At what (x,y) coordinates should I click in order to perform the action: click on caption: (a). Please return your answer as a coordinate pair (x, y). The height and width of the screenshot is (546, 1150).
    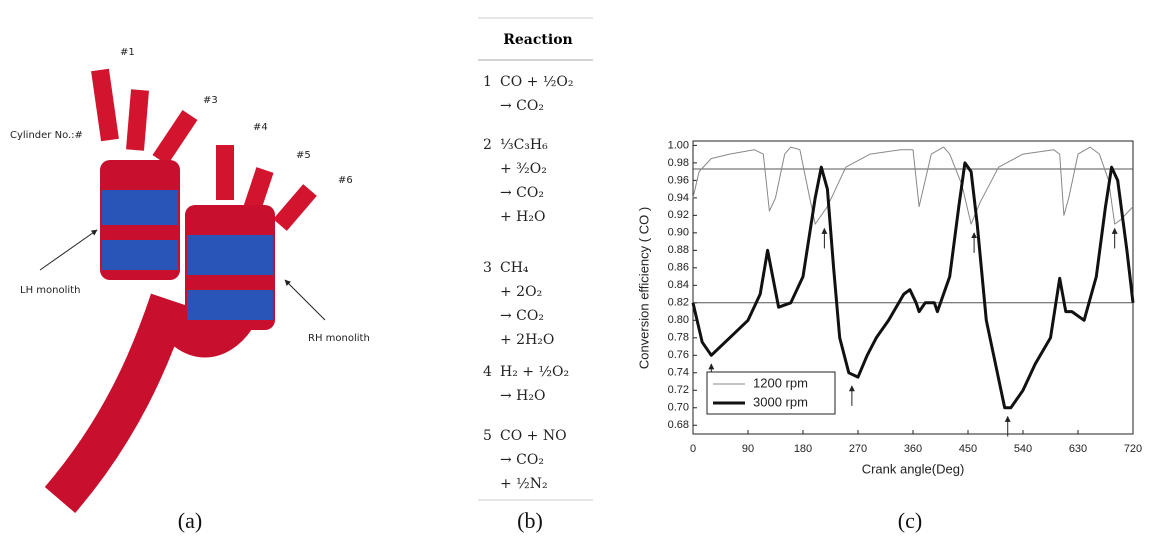
    Looking at the image, I should click on (190, 520).